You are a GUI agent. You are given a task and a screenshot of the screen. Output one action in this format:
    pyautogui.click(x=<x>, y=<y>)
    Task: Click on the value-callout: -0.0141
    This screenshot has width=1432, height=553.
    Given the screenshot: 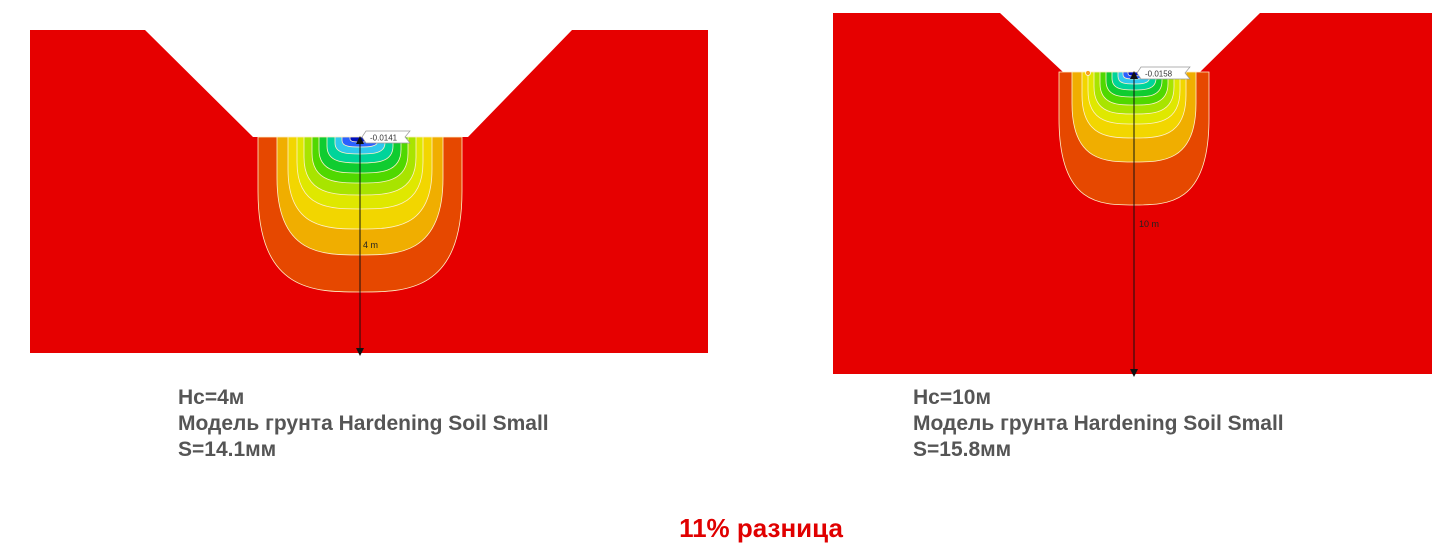 What is the action you would take?
    pyautogui.click(x=386, y=137)
    